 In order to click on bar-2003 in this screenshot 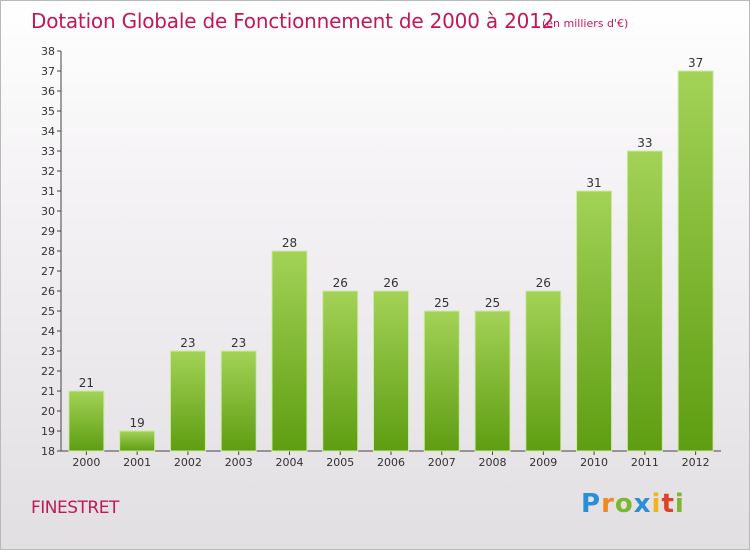, I will do `click(238, 401)`.